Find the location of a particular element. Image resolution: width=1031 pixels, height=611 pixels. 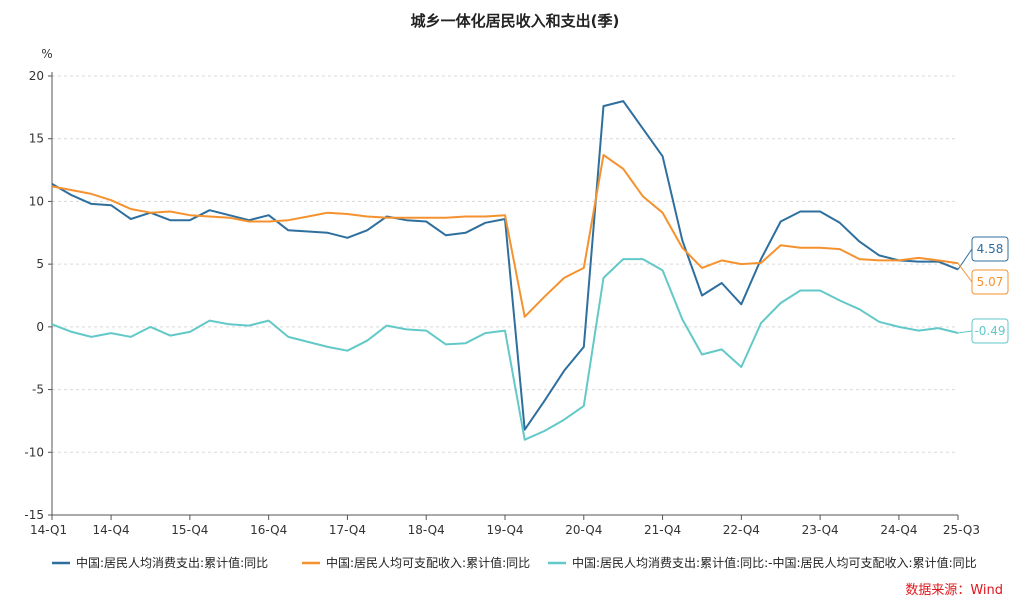

callout-value: 4.58 is located at coordinates (990, 249).